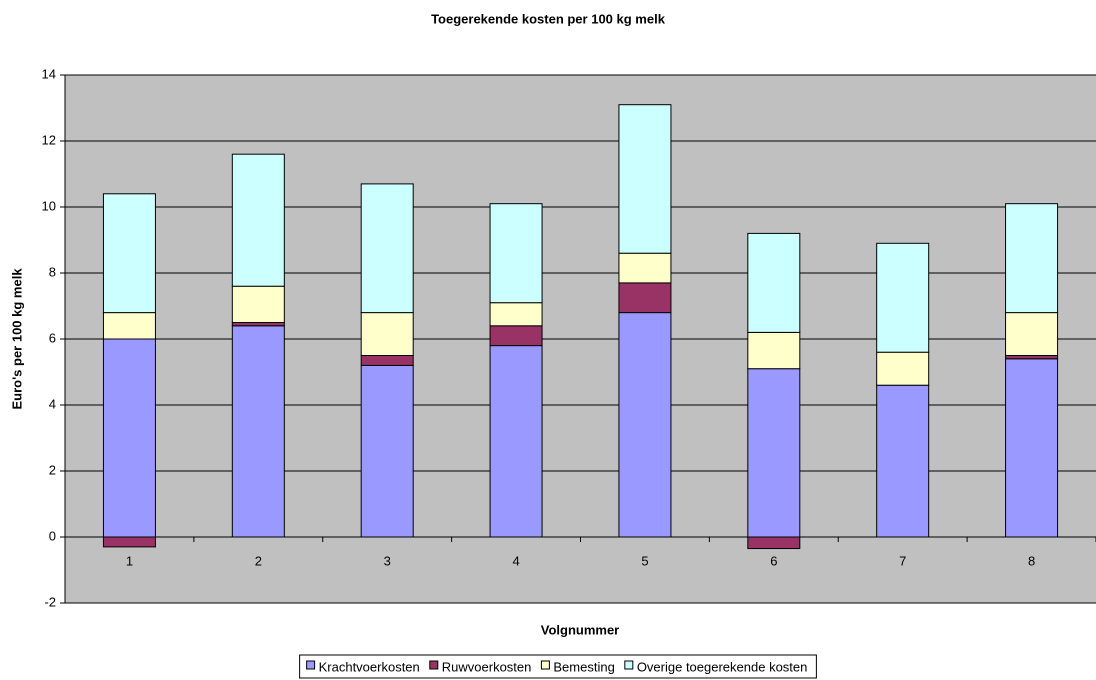  What do you see at coordinates (1031, 560) in the screenshot?
I see `x-tick-label: 8` at bounding box center [1031, 560].